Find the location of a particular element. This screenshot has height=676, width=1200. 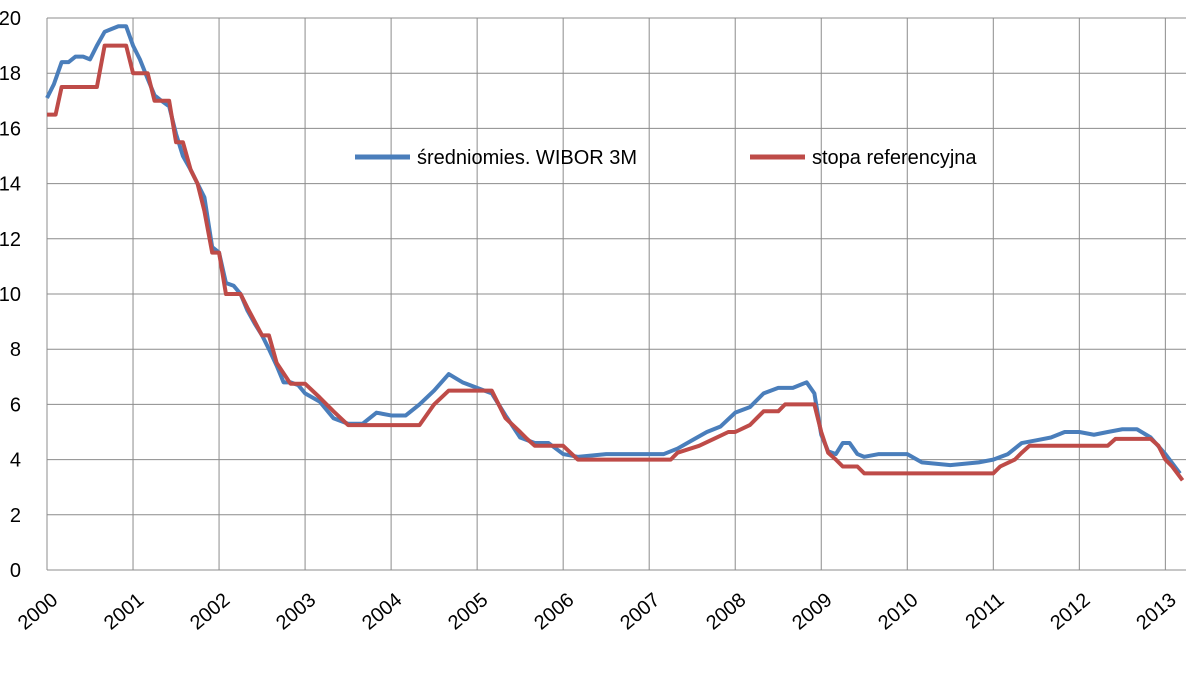

y-tick-label: 6 is located at coordinates (15, 405).